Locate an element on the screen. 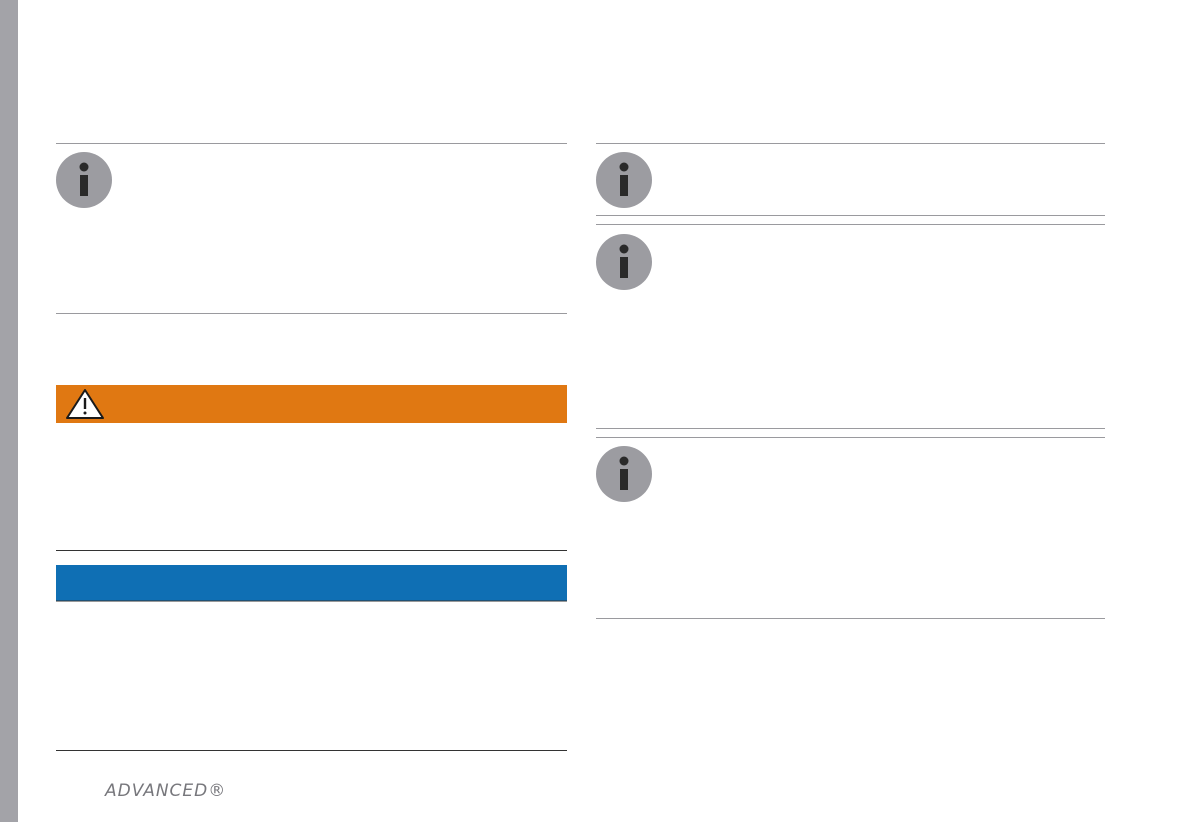 Image resolution: width=1191 pixels, height=822 pixels. note-bar is located at coordinates (311, 583).